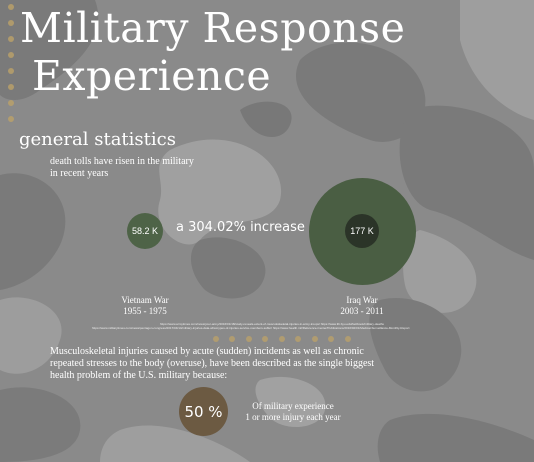  Describe the element at coordinates (152, 76) in the screenshot. I see `page-title-line-2: Experience` at that location.